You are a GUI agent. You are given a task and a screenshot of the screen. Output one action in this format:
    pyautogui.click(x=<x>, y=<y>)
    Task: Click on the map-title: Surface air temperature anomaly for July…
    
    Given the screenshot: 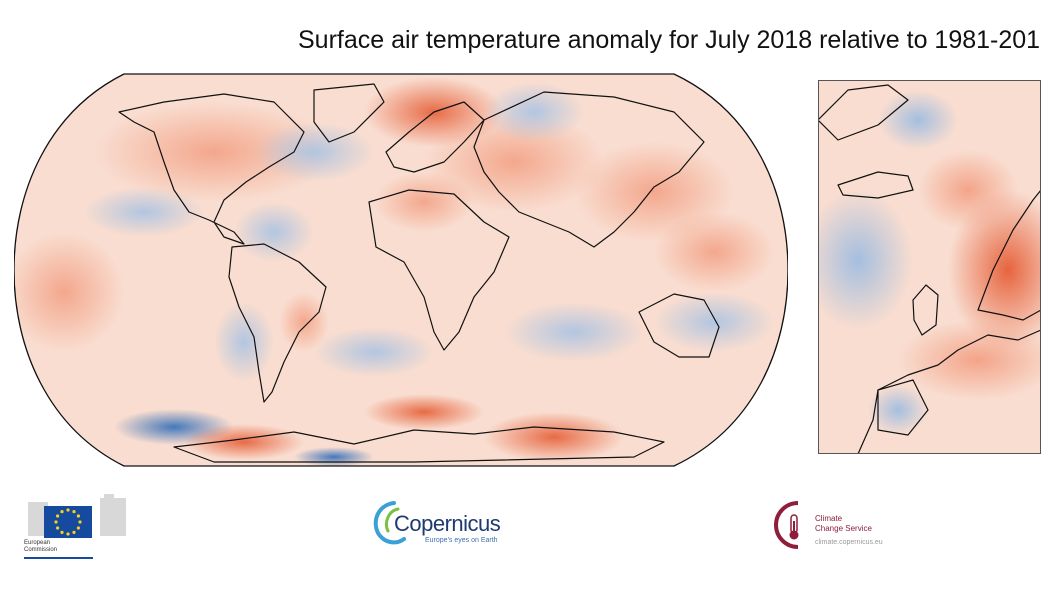 What is the action you would take?
    pyautogui.click(x=669, y=40)
    